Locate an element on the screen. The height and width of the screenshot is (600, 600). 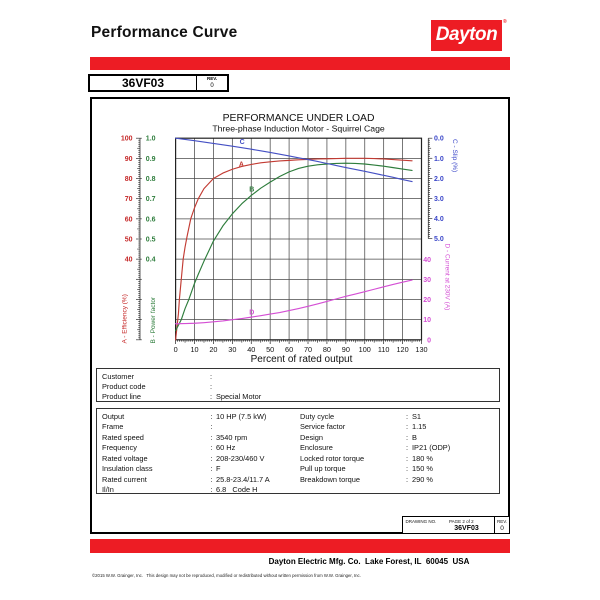
svg-text: 60 is located at coordinates (289, 349).